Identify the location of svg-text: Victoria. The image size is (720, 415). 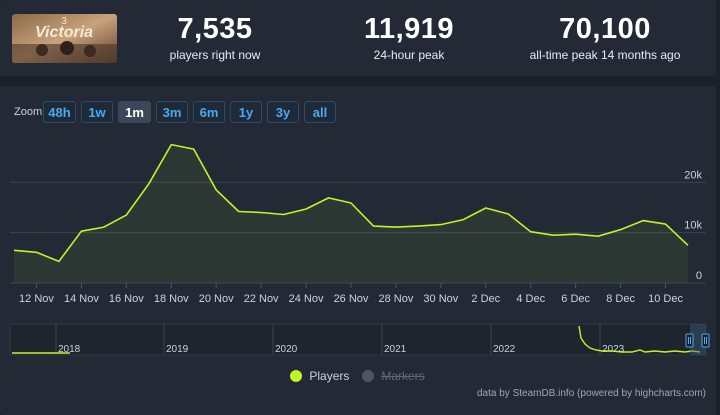
(64, 32).